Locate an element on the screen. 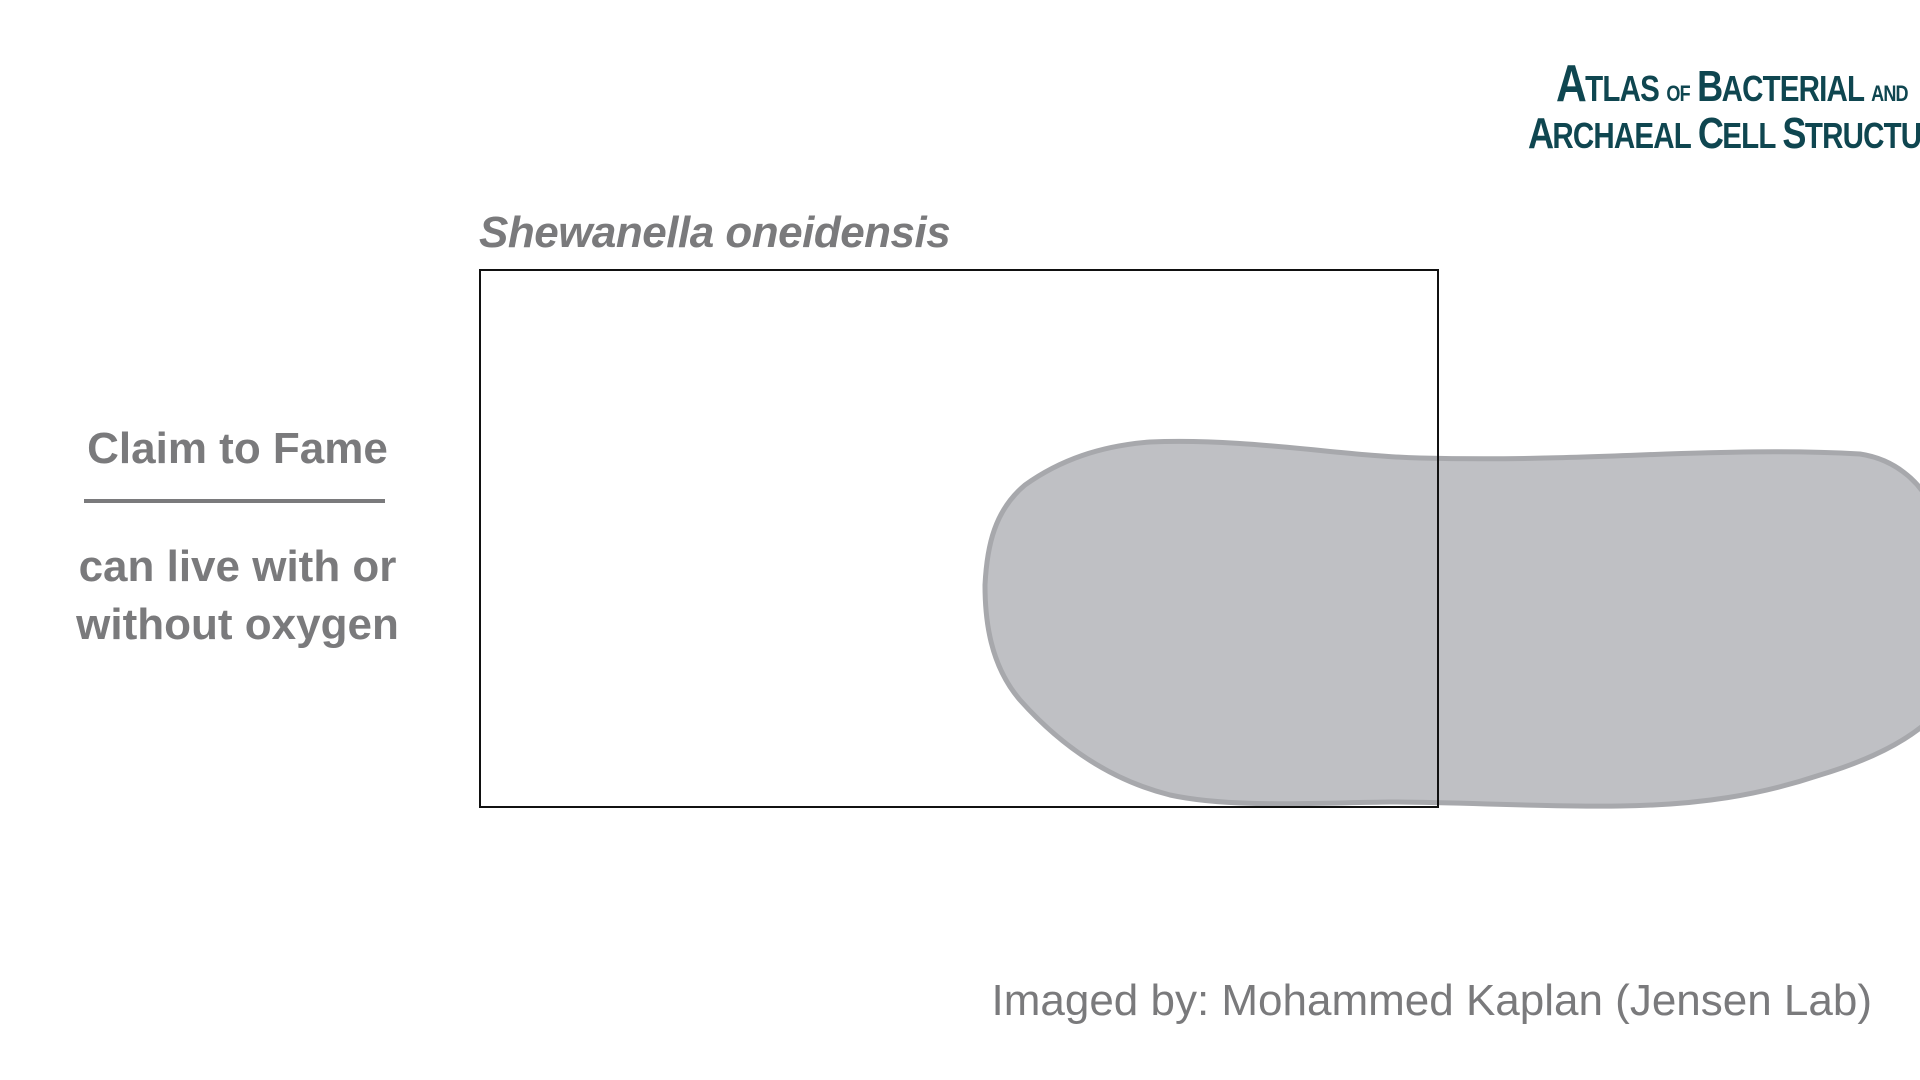  claim-divider is located at coordinates (234, 501).